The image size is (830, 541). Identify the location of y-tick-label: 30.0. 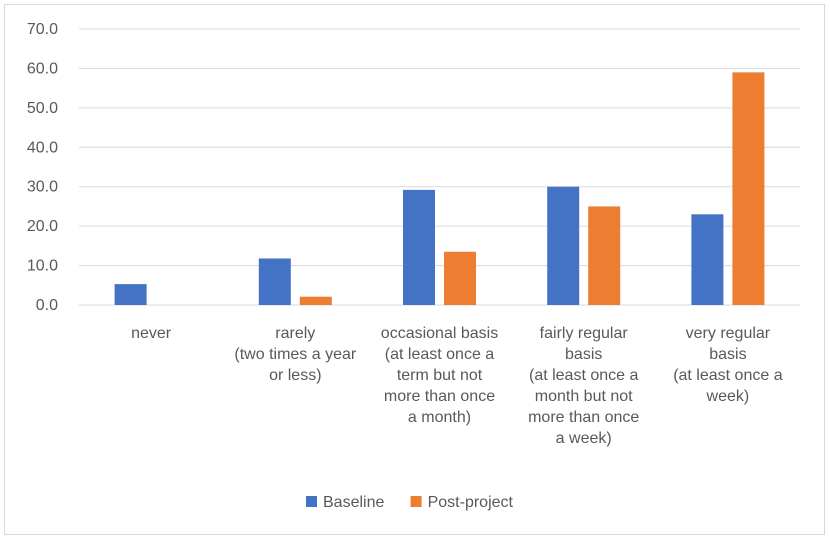
(42, 187).